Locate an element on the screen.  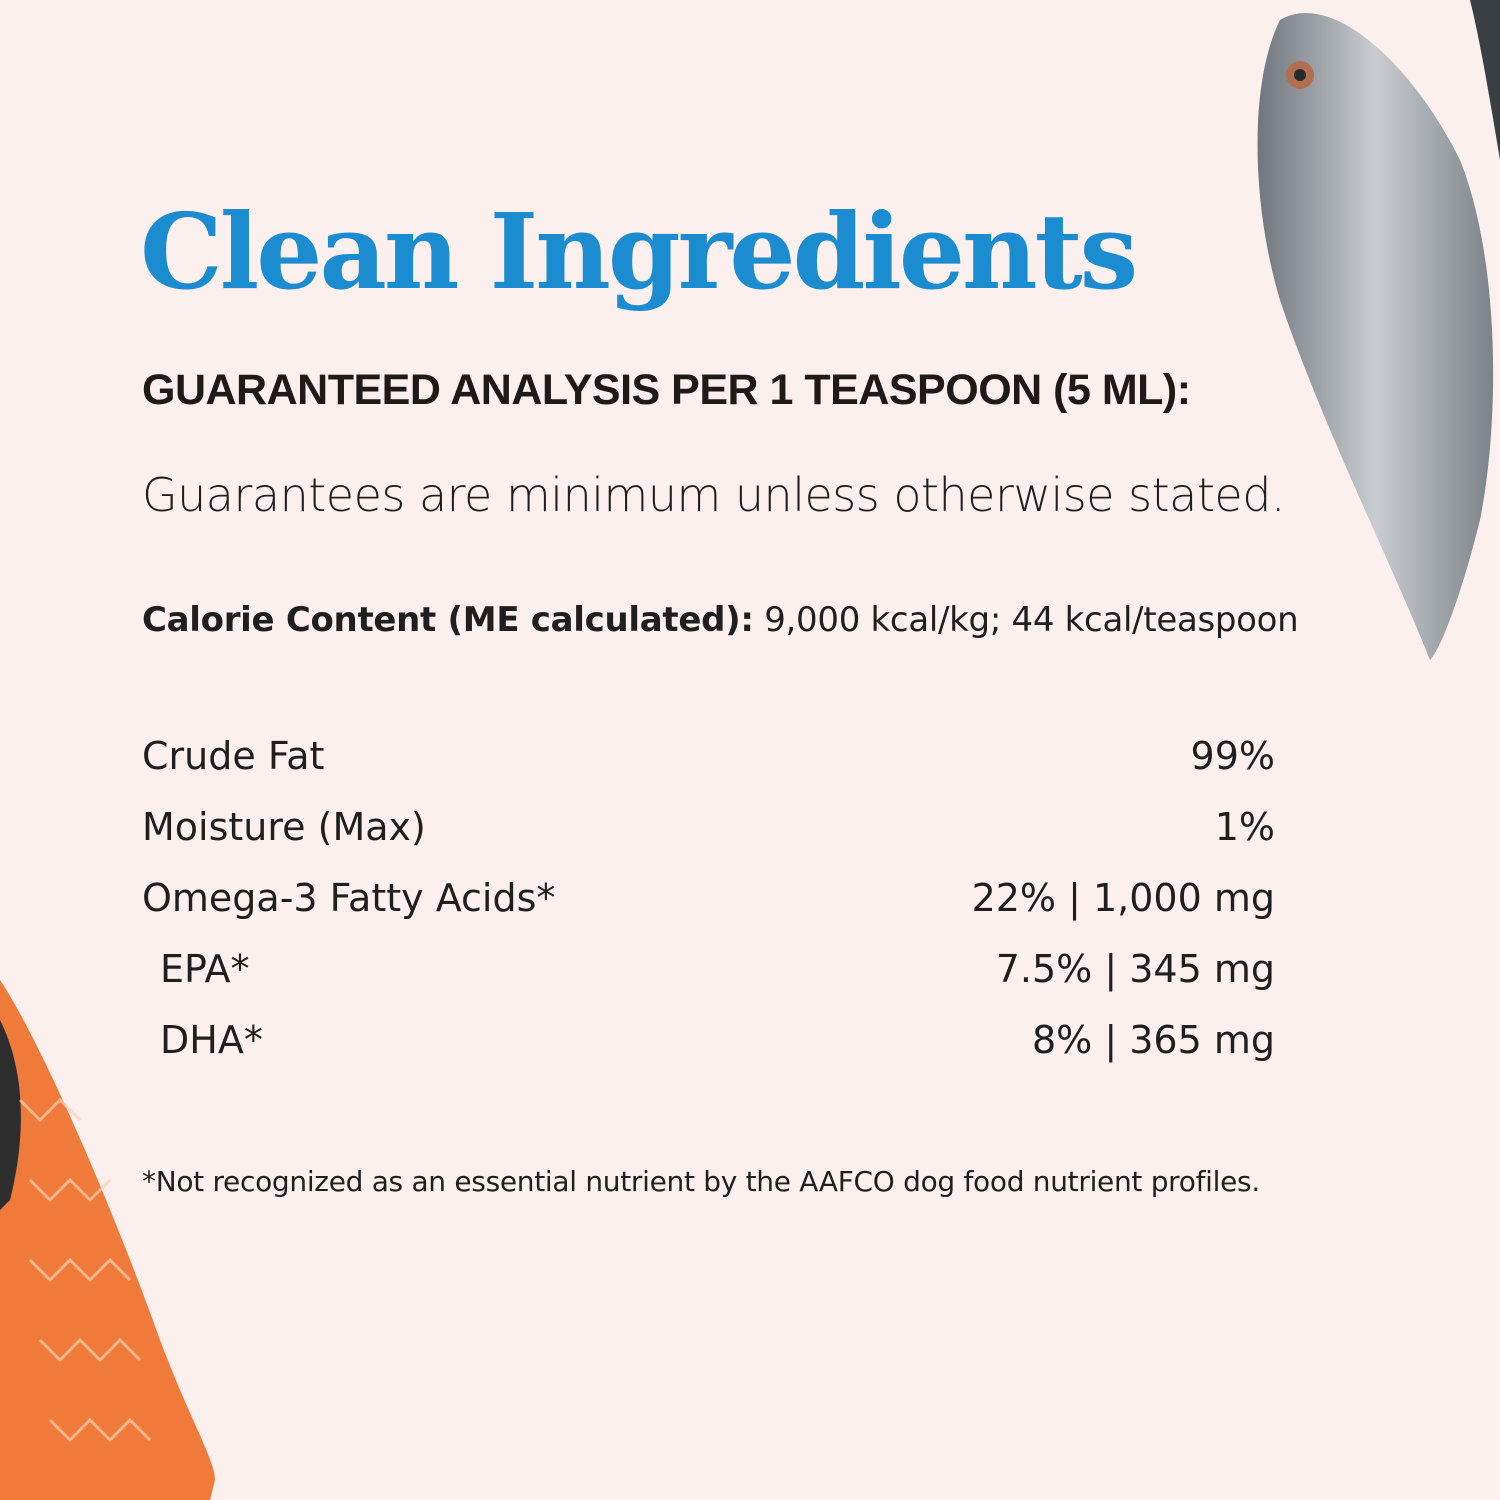
row-value: 22% | 1,000 mg is located at coordinates (1123, 897).